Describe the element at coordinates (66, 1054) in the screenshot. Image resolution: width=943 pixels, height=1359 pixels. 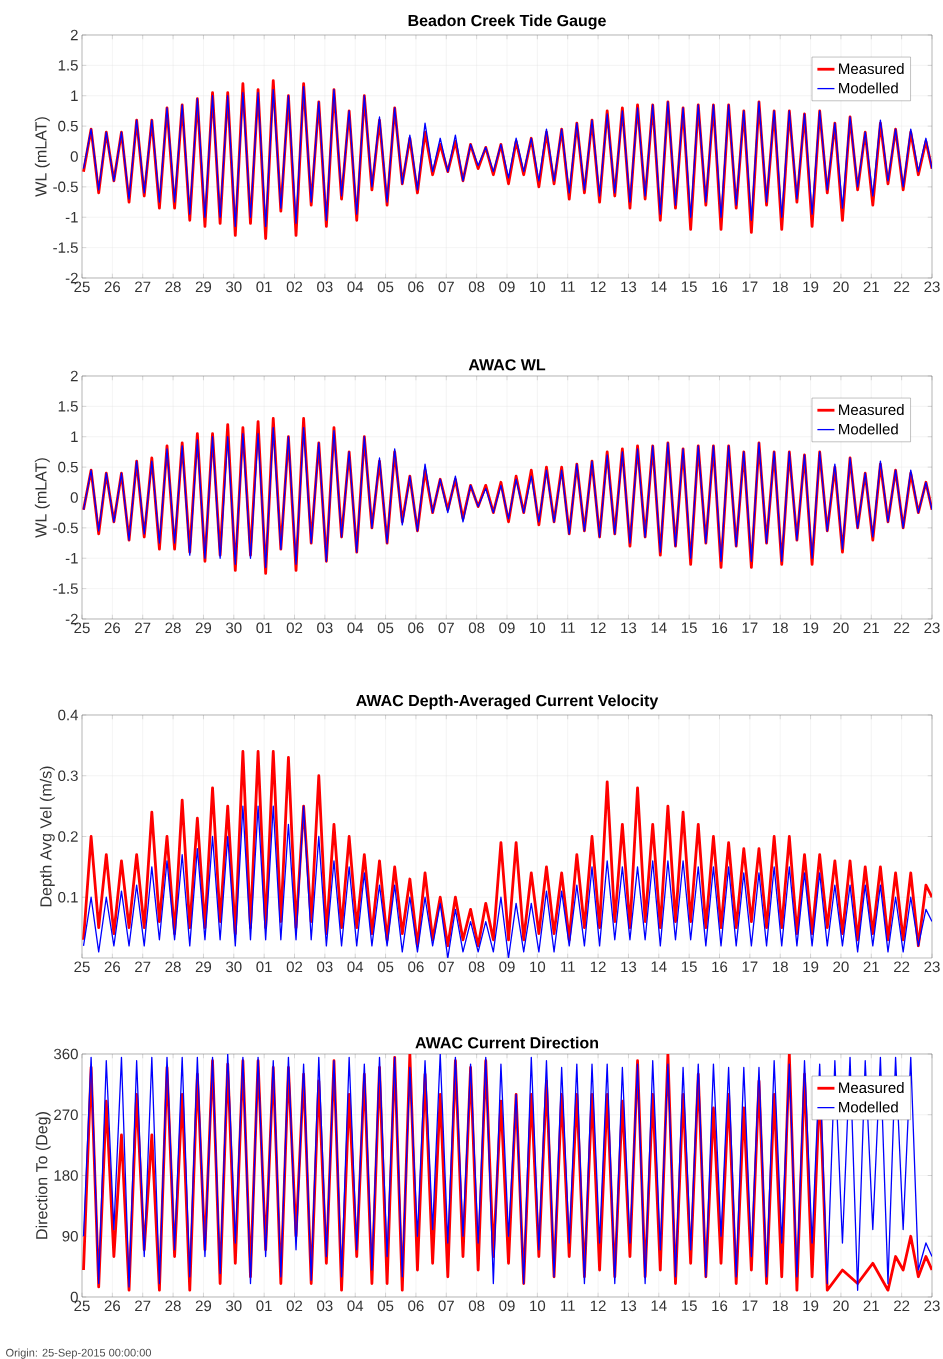
I see `y-tick-label: 360` at that location.